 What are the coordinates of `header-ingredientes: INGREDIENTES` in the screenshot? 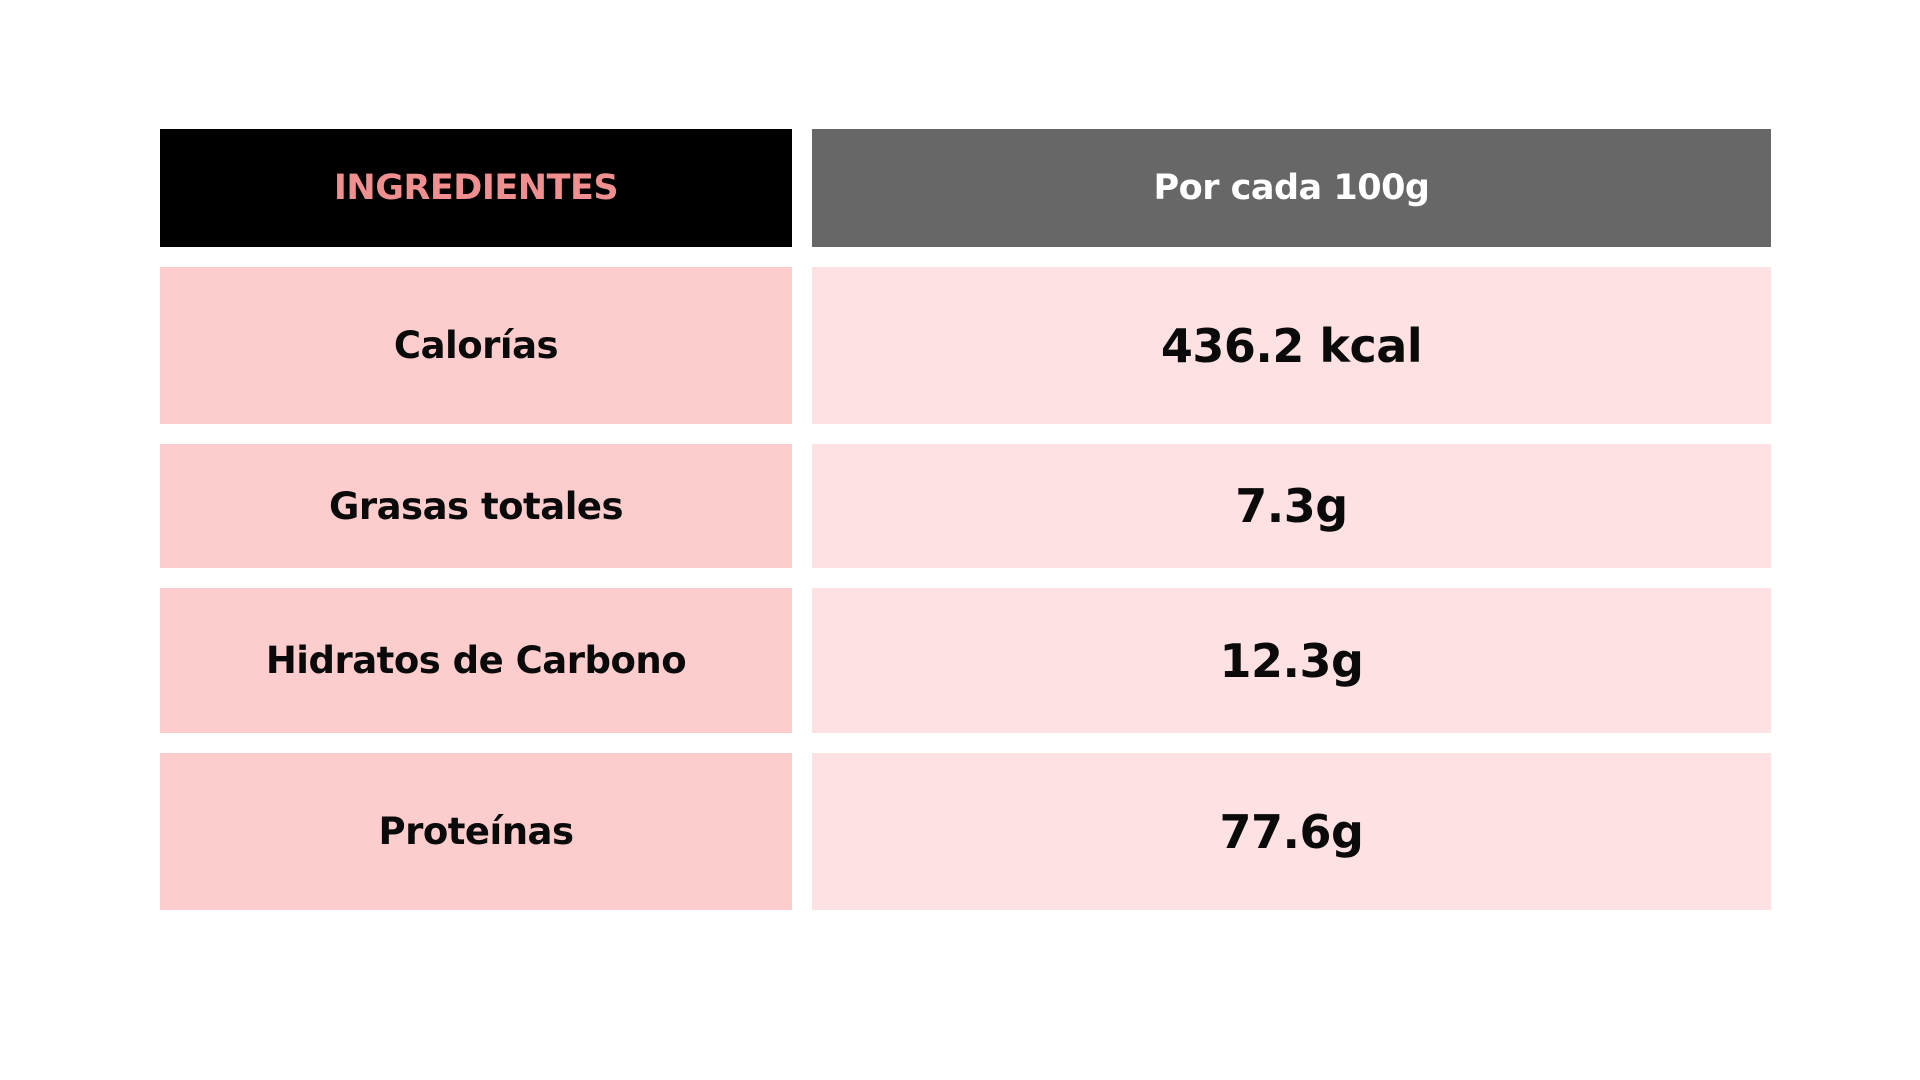 It's located at (476, 188).